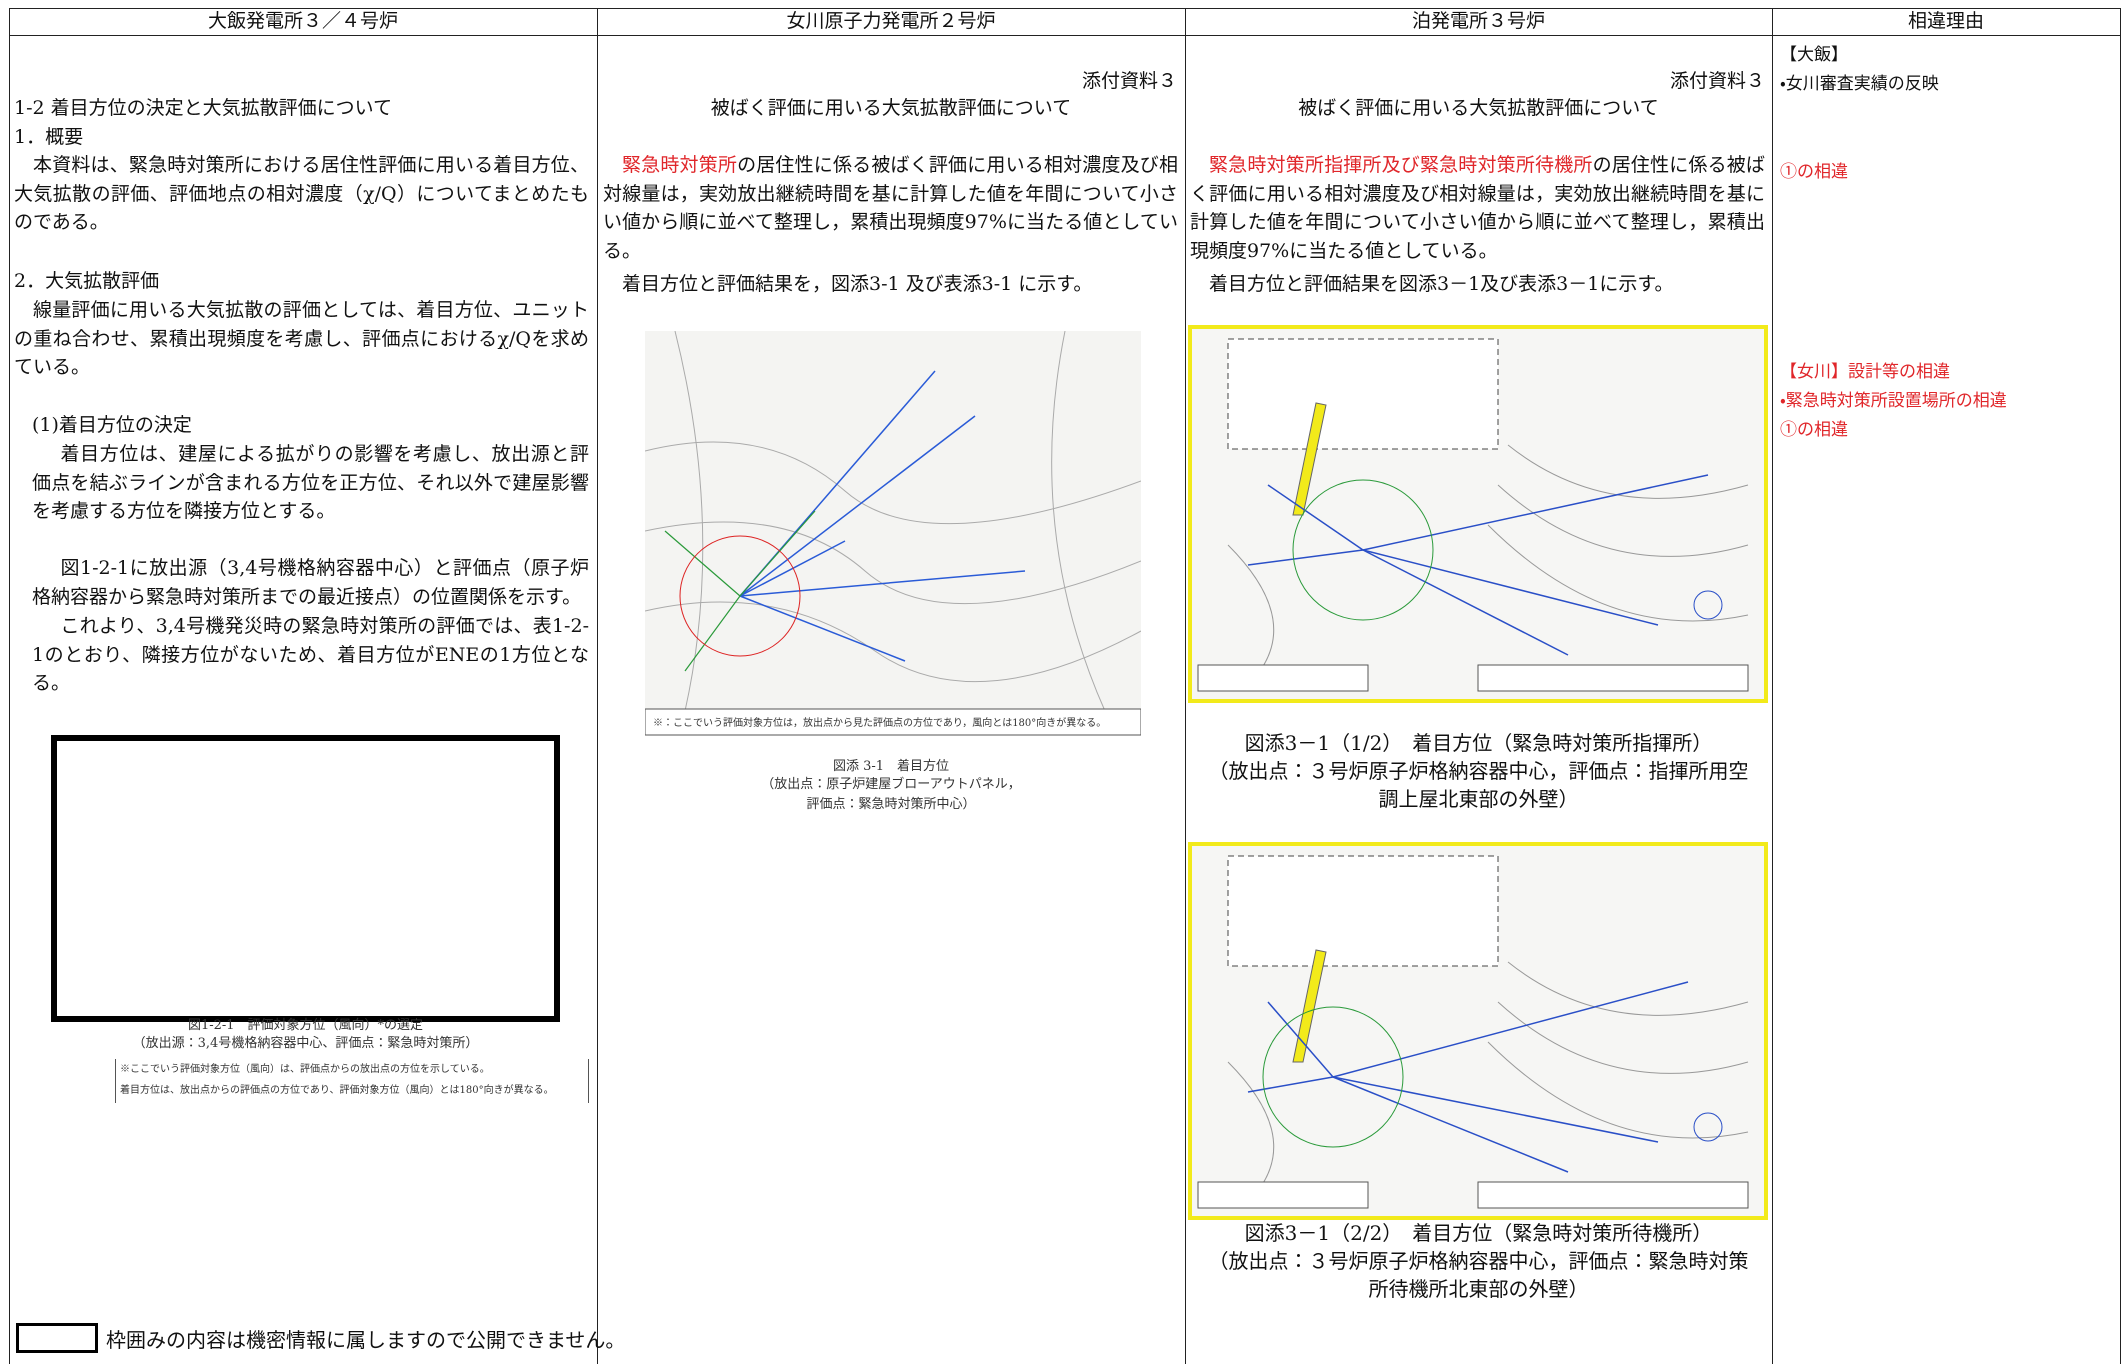 The height and width of the screenshot is (1364, 2121). Describe the element at coordinates (366, 1340) in the screenshot. I see `confidential-note: 枠囲みの内容は機密情報に属しますので公開できません。` at that location.